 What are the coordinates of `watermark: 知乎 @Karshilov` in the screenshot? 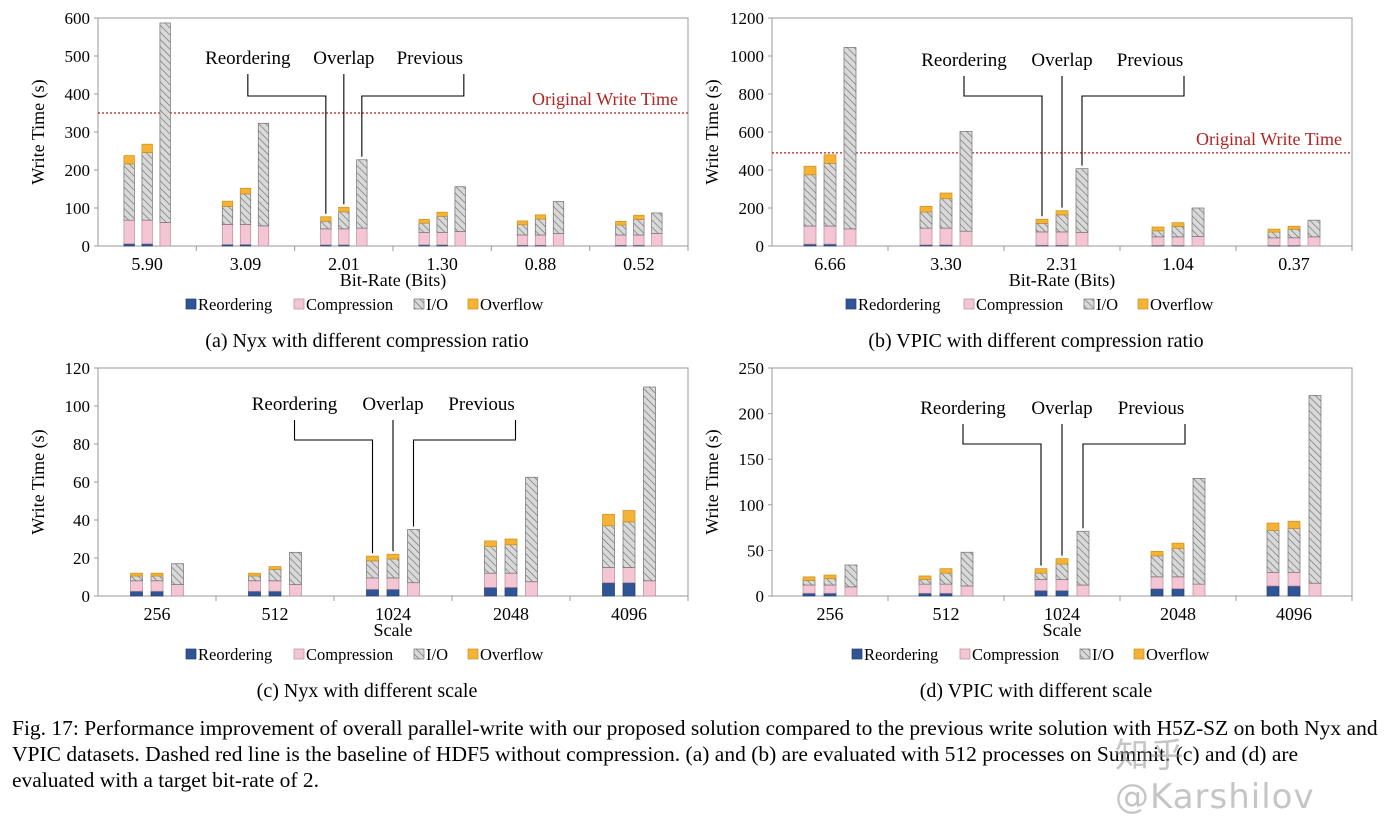 It's located at (1215, 776).